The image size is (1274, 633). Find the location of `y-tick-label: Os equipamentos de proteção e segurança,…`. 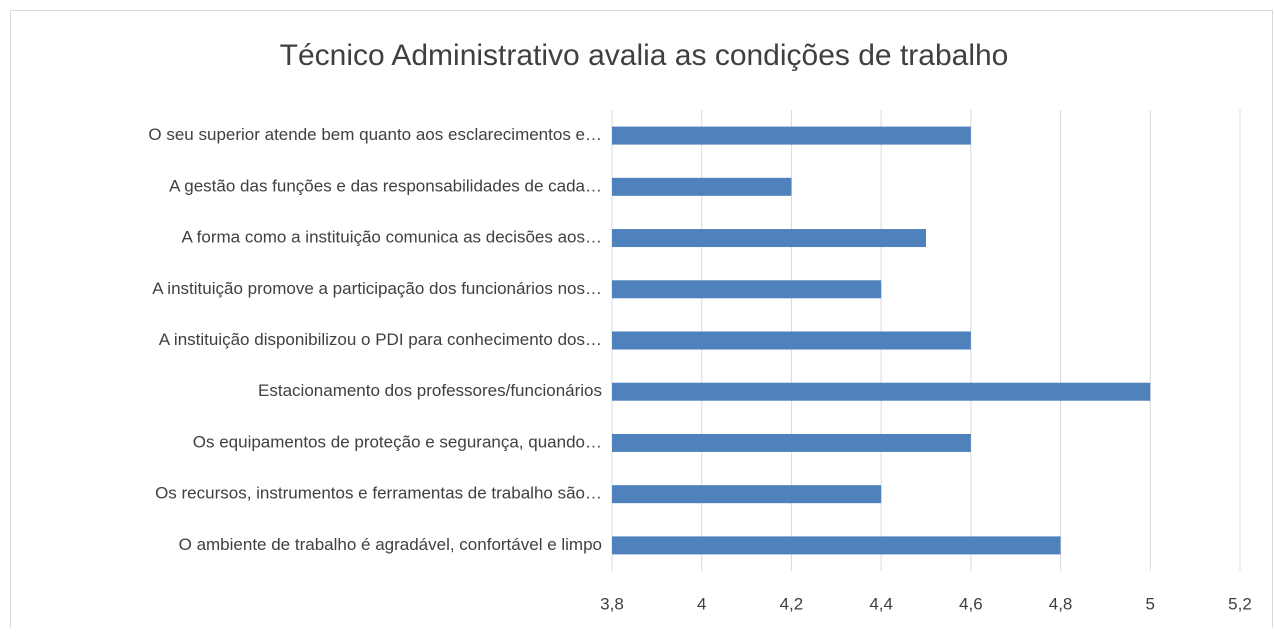

y-tick-label: Os equipamentos de proteção e segurança,… is located at coordinates (397, 441).